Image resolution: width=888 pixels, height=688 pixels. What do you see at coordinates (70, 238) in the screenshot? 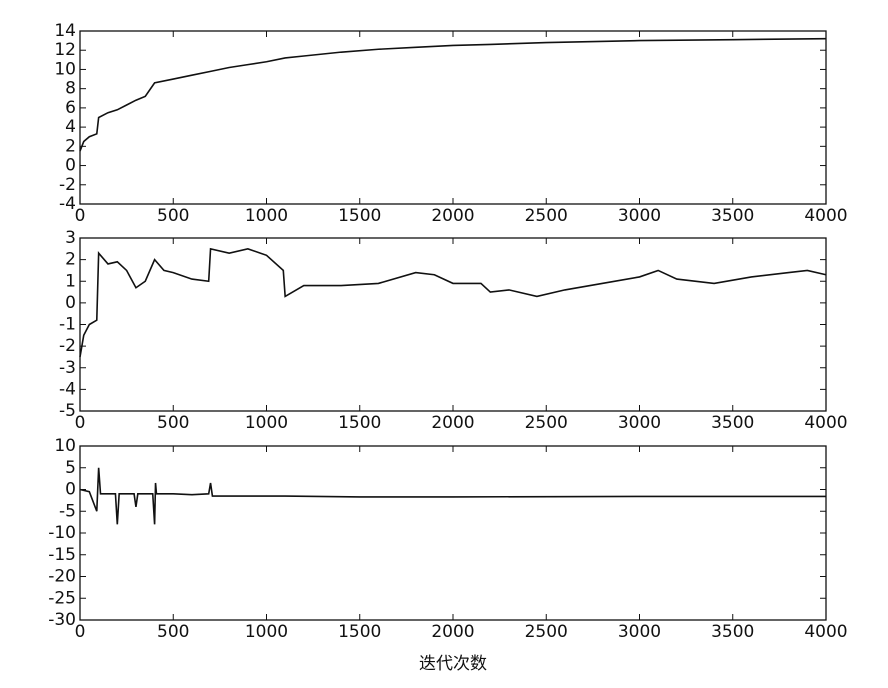
I see `y-tick-label: 3` at bounding box center [70, 238].